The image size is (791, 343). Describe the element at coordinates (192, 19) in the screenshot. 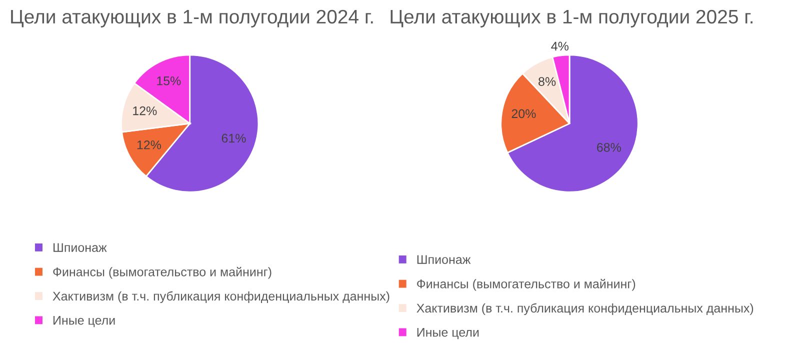

I see `chart-title: Цели атакующих в 1-м полугодии 2024 г.` at that location.